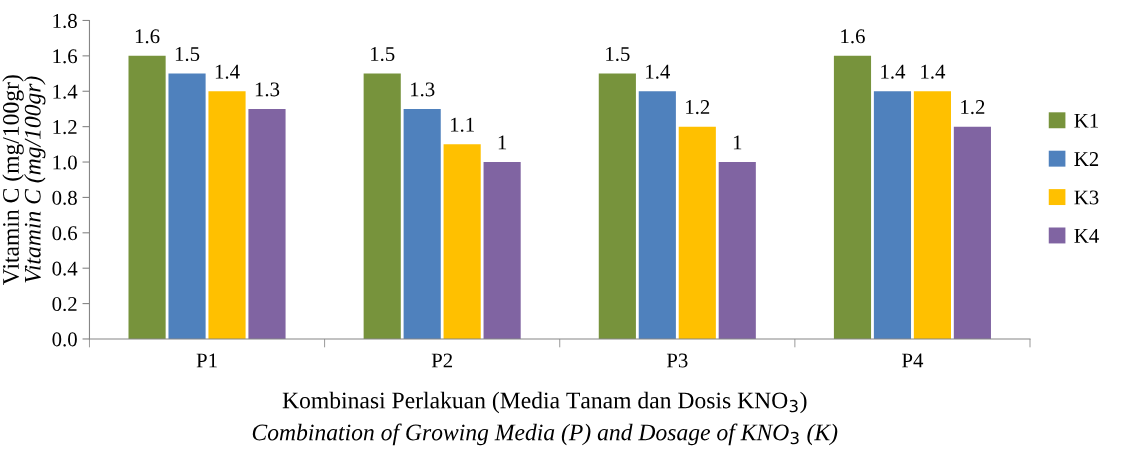 This screenshot has width=1147, height=455. I want to click on x-tick-label: P1, so click(206, 360).